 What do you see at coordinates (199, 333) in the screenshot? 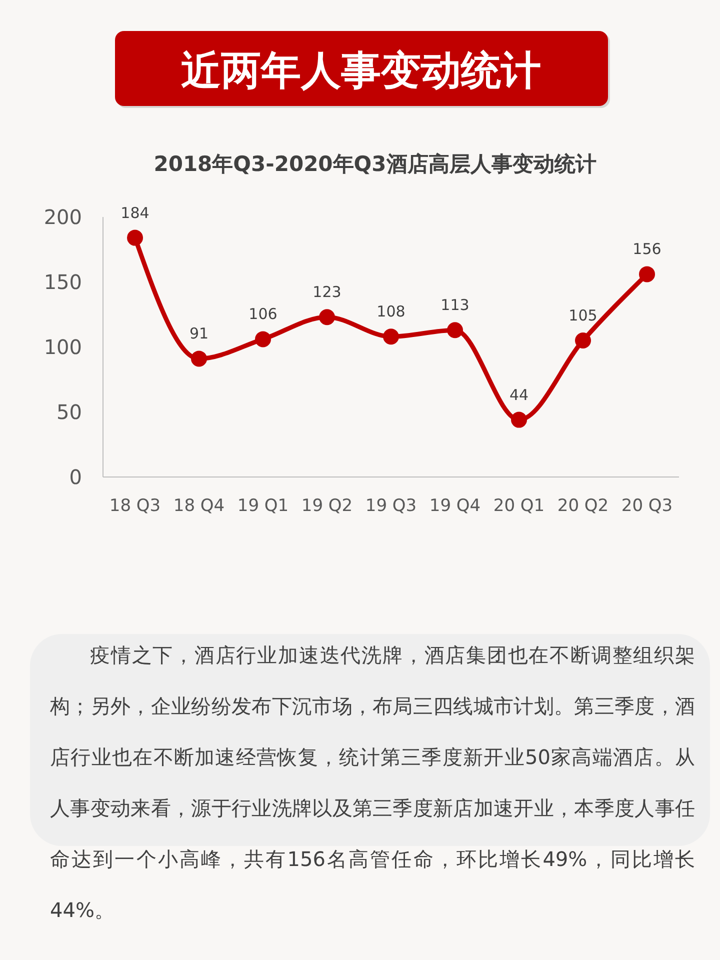
I see `data-label: 91` at bounding box center [199, 333].